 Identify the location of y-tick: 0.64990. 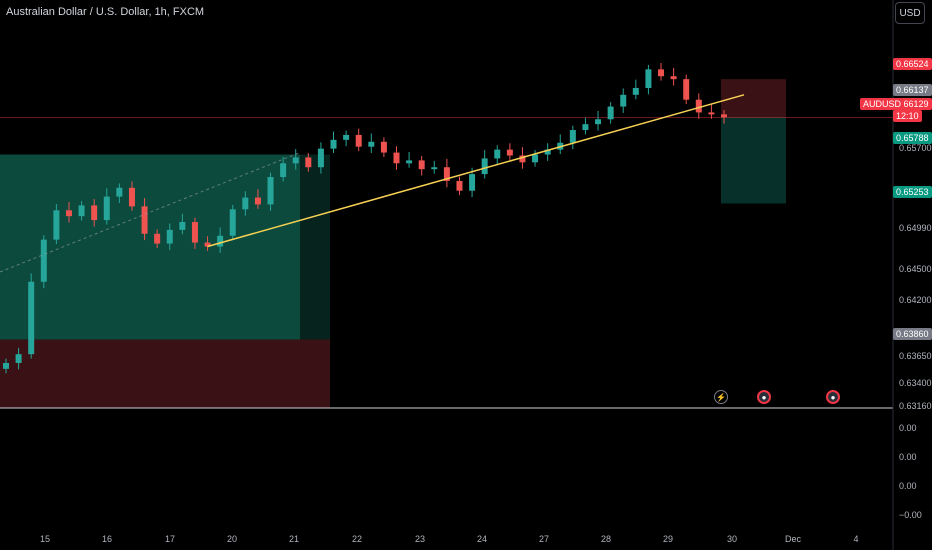
(915, 228).